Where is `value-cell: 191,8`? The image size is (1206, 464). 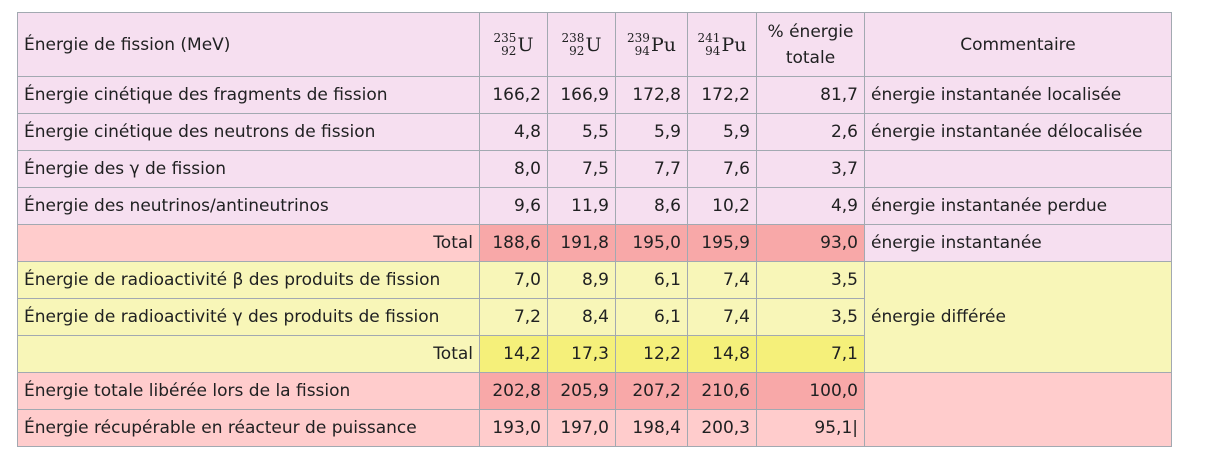
value-cell: 191,8 is located at coordinates (581, 243).